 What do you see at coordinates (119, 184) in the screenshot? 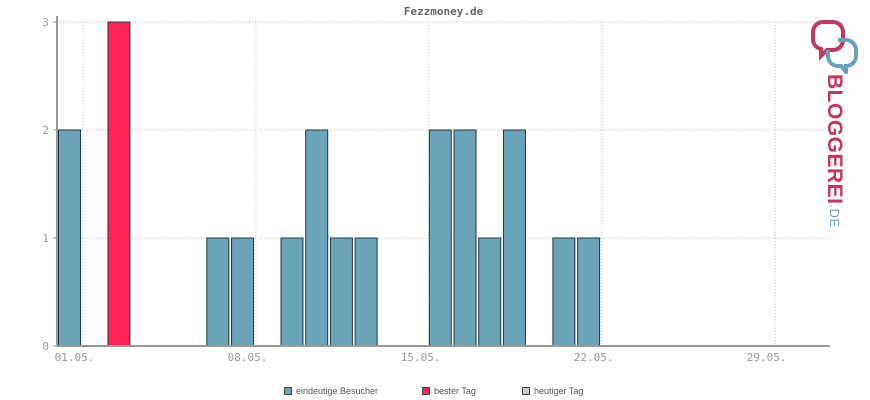
I see `bar-best-day` at bounding box center [119, 184].